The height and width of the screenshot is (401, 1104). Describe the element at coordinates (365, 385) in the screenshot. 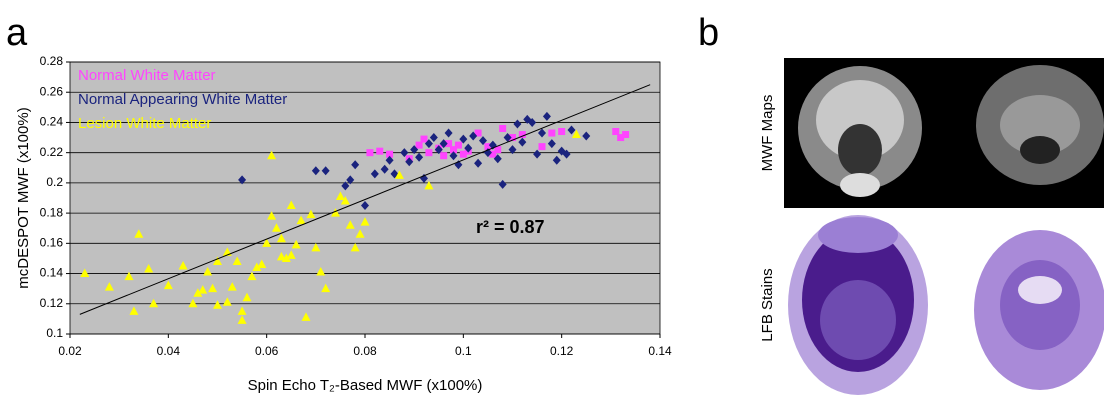

I see `x-axis-label: Spin Echo T₂-Based MWF (x100%)` at that location.